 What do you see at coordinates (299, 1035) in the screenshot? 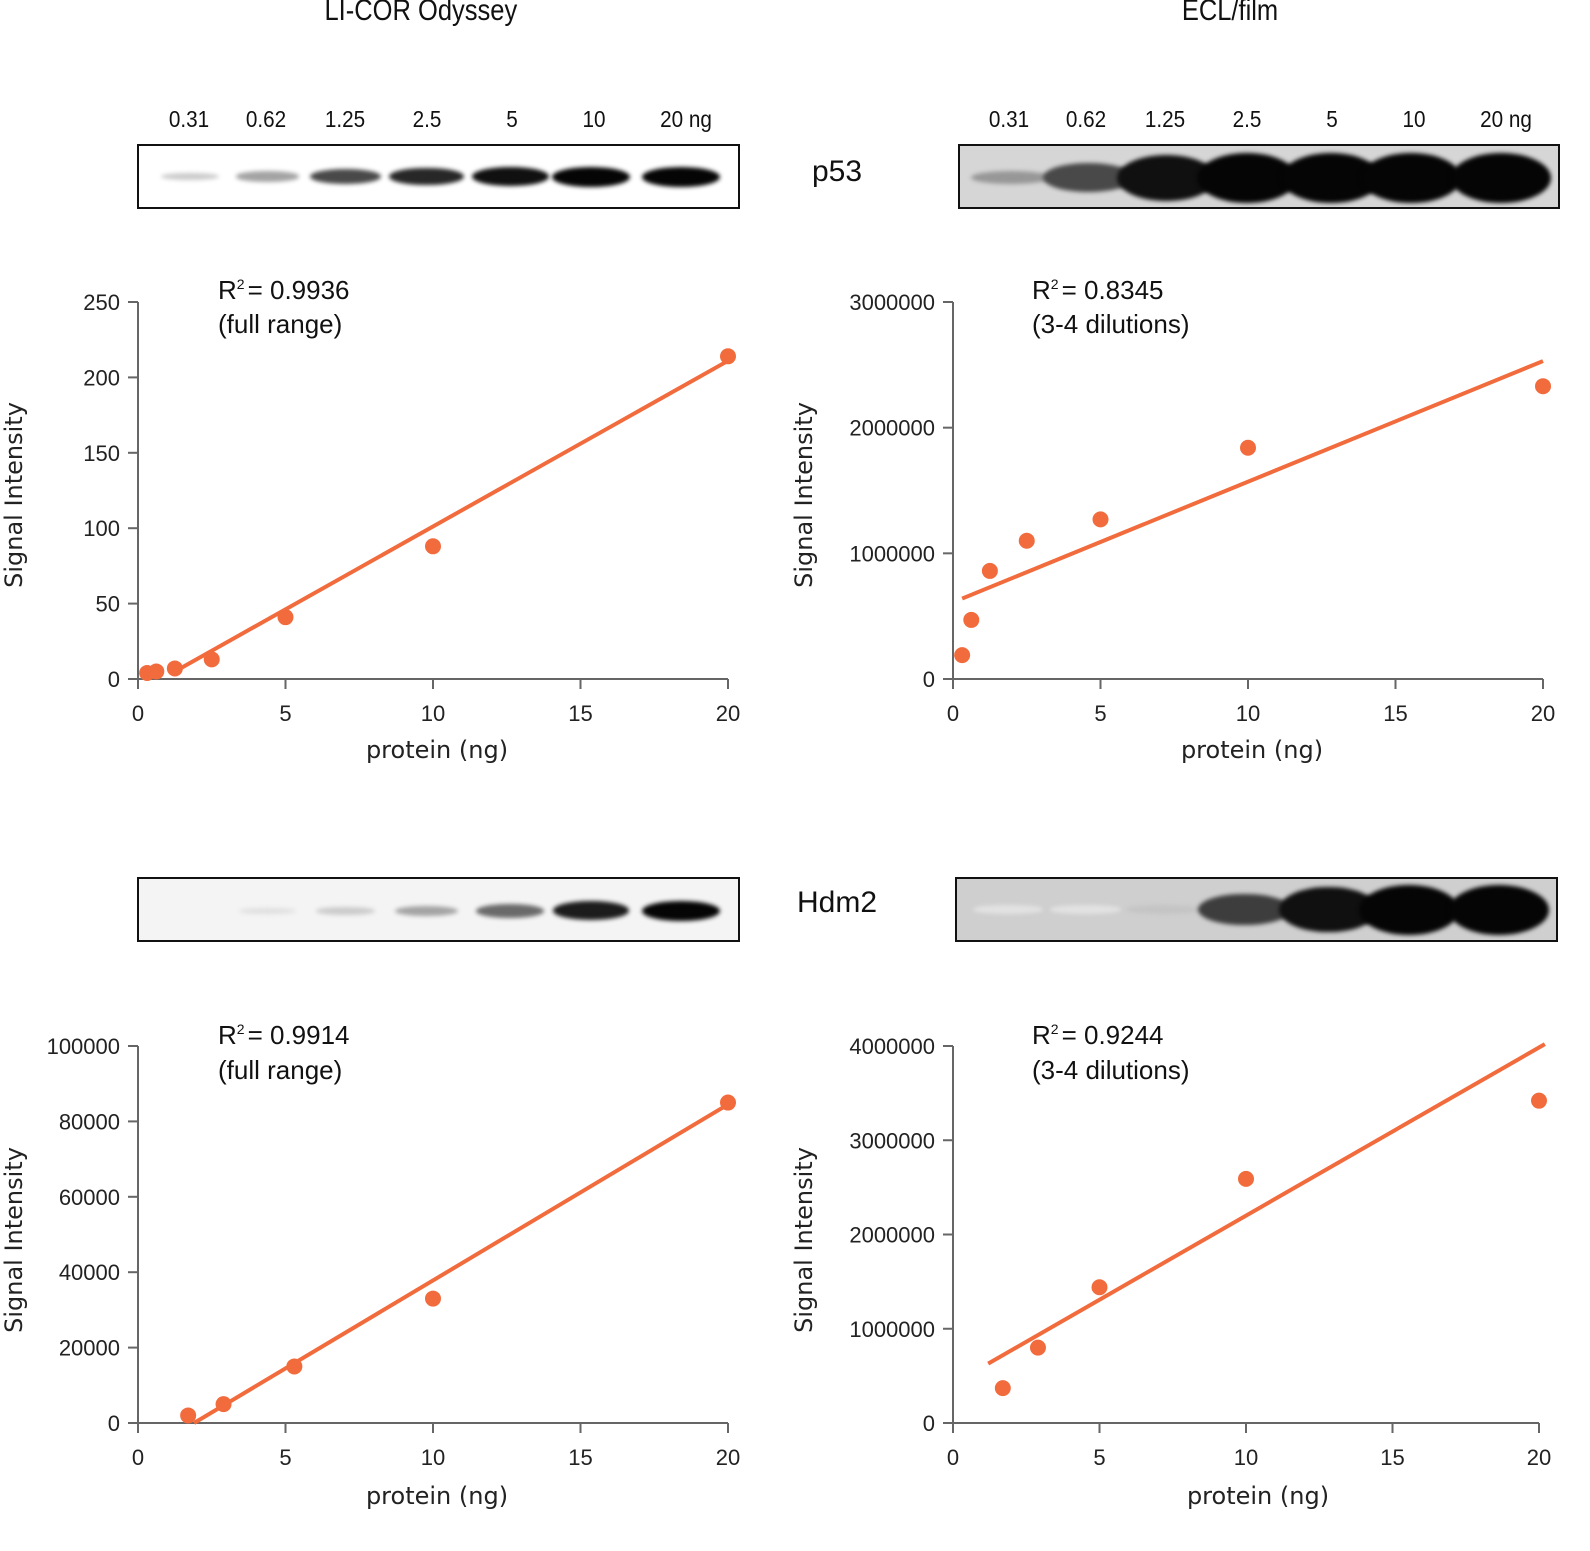
I see `r-value: = 0.9914` at bounding box center [299, 1035].